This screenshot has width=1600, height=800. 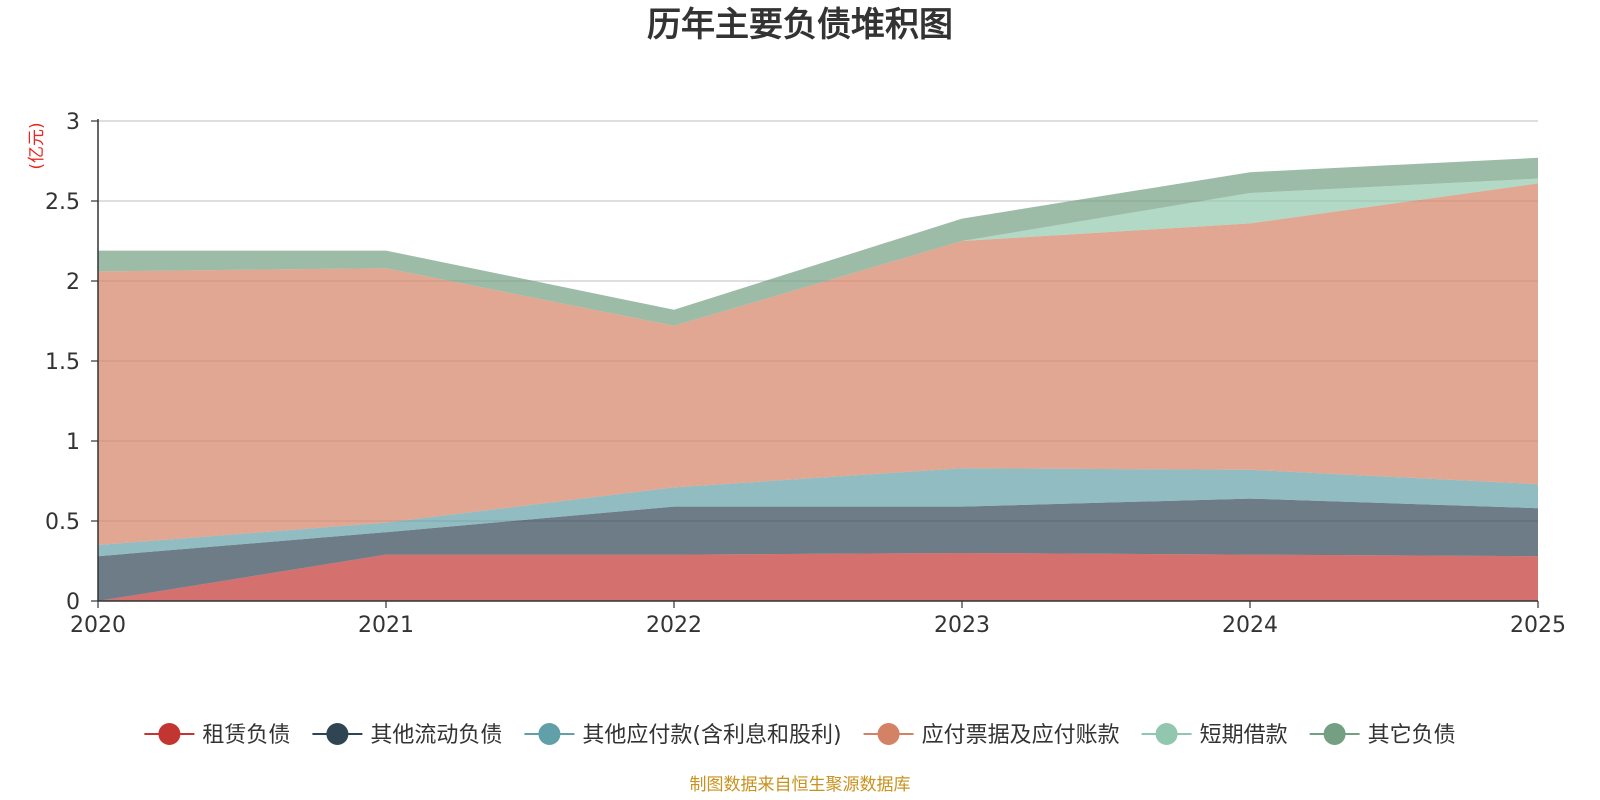 What do you see at coordinates (73, 442) in the screenshot?
I see `y-tick-label: 1` at bounding box center [73, 442].